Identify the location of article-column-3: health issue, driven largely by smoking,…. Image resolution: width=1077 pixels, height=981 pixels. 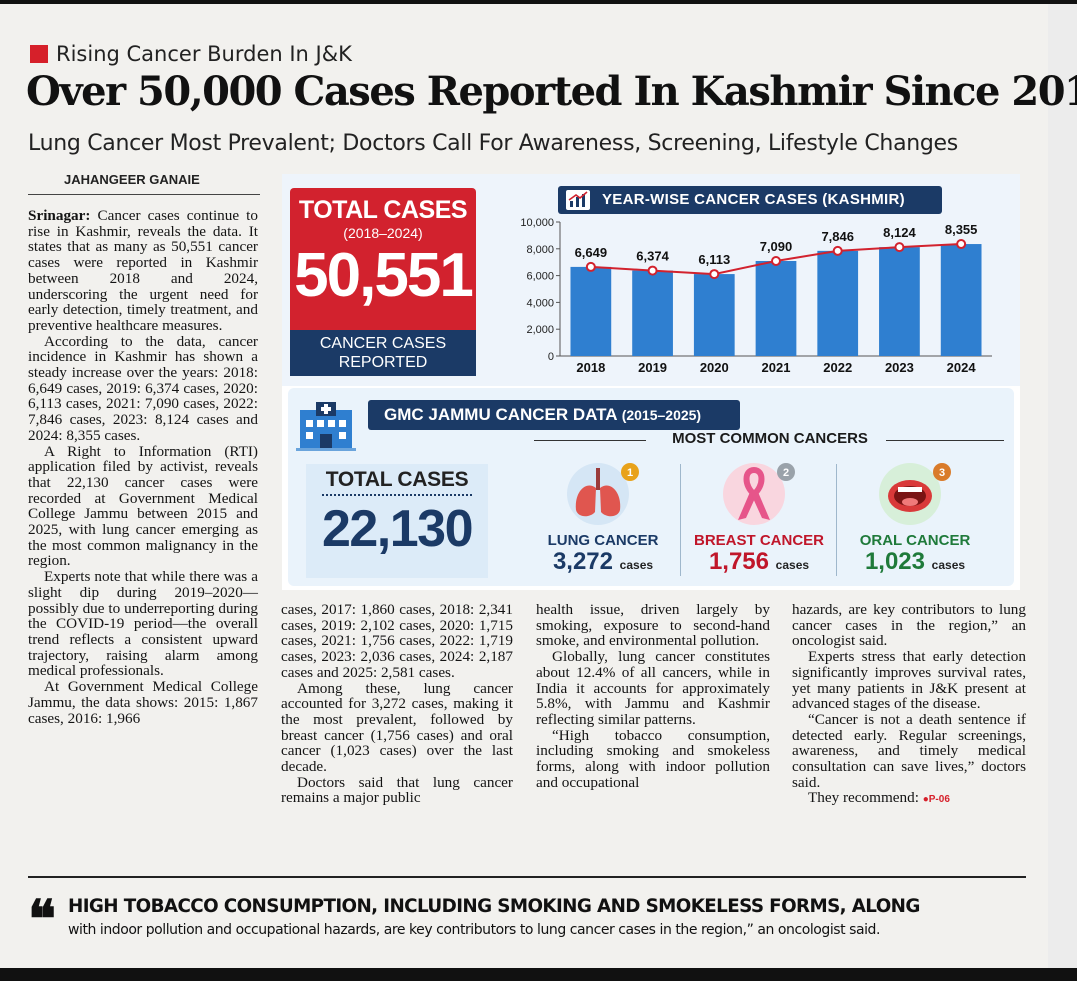
(653, 696).